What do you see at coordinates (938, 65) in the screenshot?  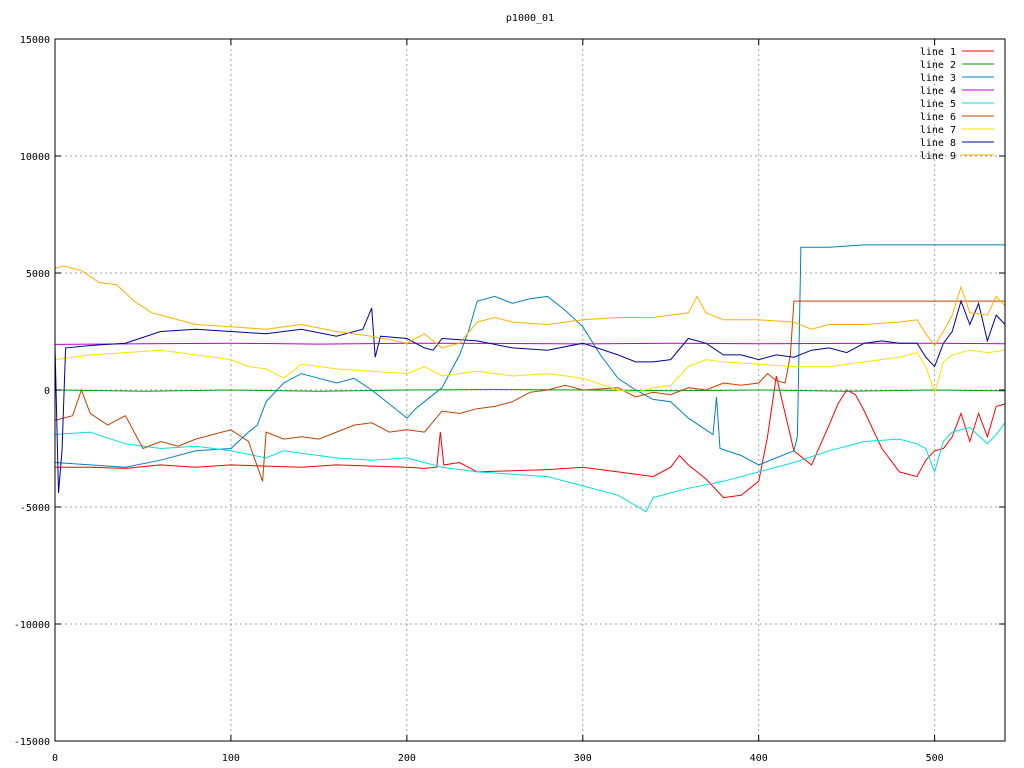 I see `legend-label: line 2` at bounding box center [938, 65].